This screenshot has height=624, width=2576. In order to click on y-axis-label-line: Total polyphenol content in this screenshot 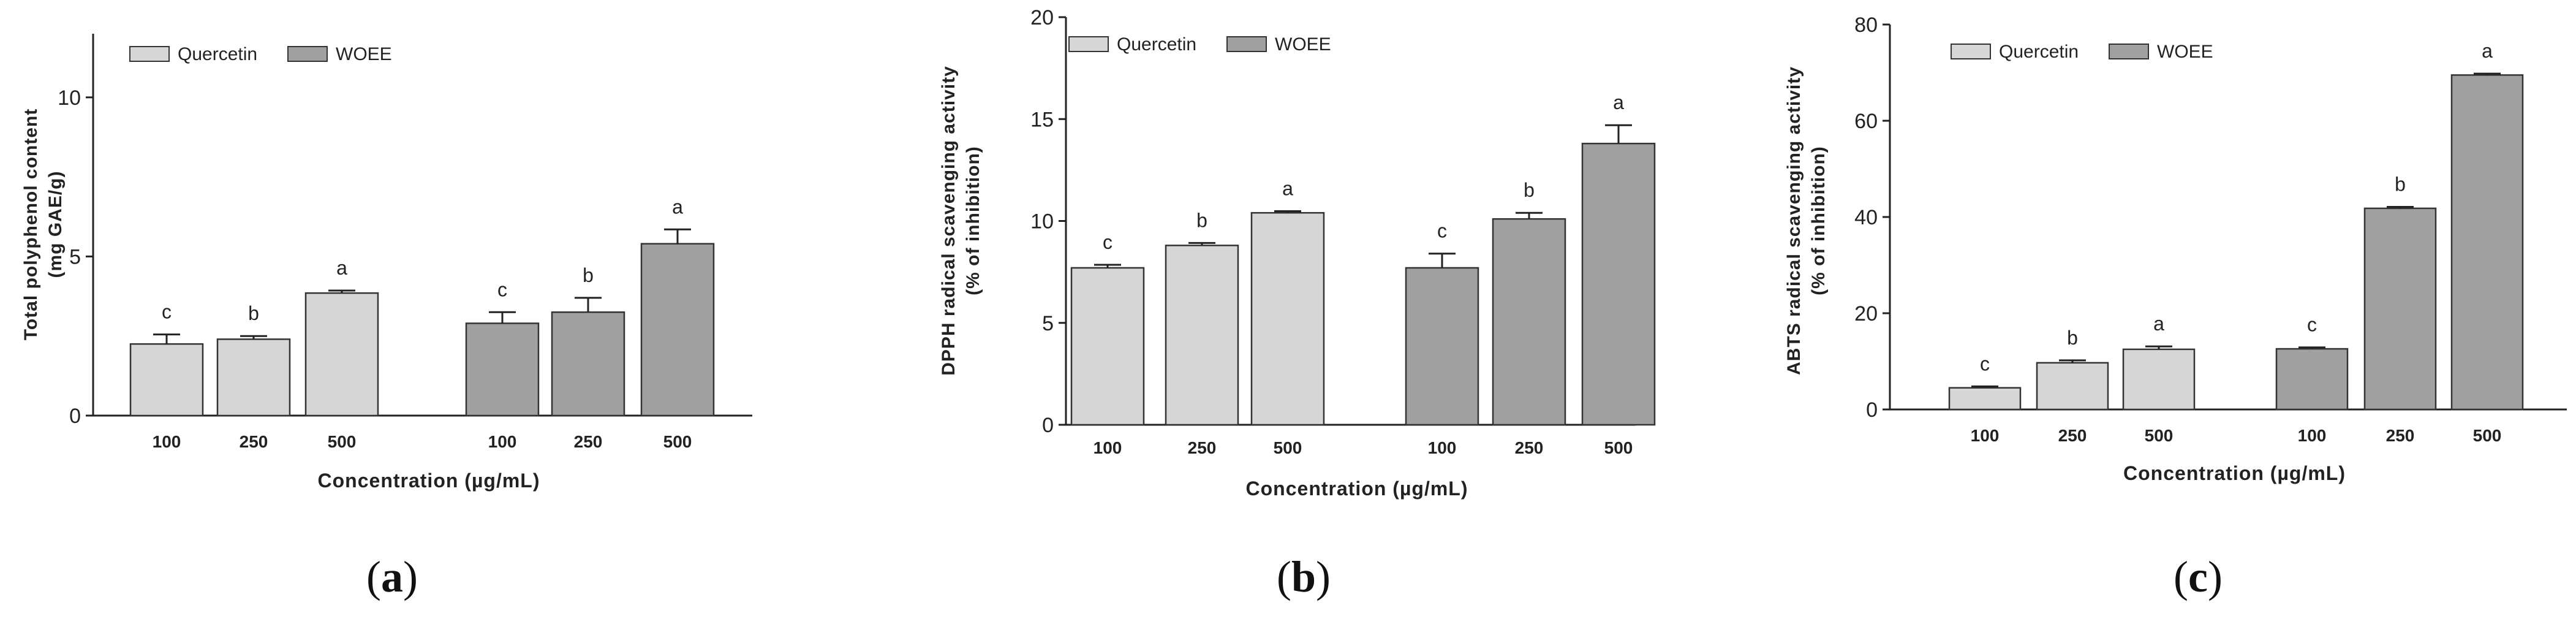, I will do `click(31, 224)`.